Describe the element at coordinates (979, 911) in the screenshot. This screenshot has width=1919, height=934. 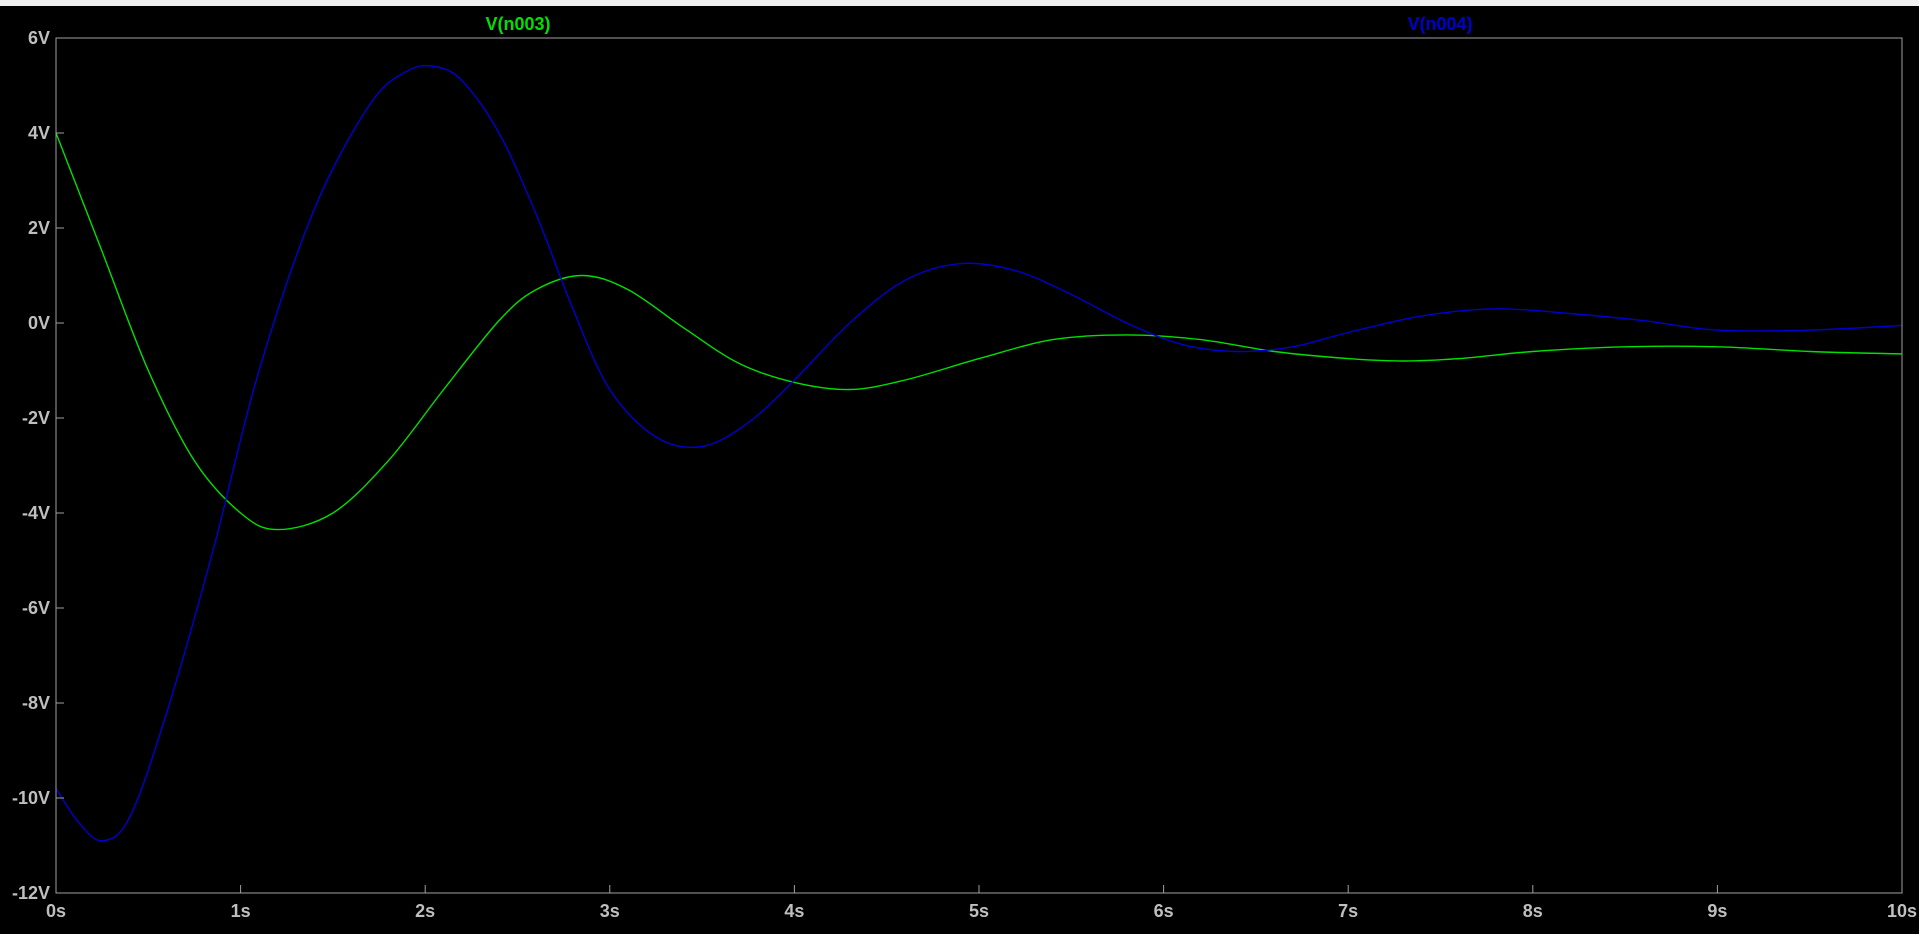
I see `x-tick-label: 5s` at that location.